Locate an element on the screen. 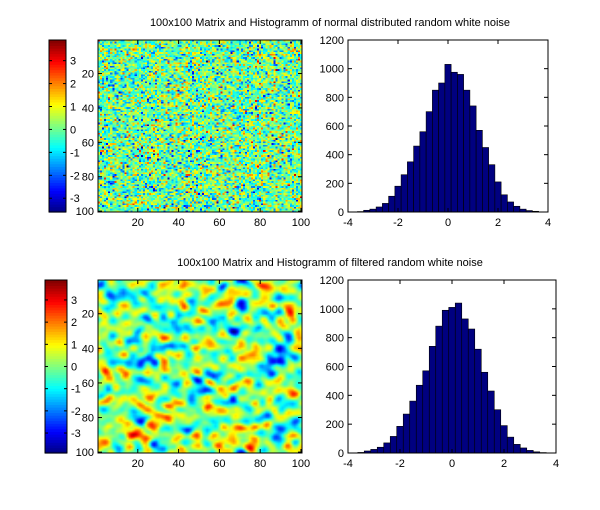  colorbar-tick-label: 0 is located at coordinates (73, 130).